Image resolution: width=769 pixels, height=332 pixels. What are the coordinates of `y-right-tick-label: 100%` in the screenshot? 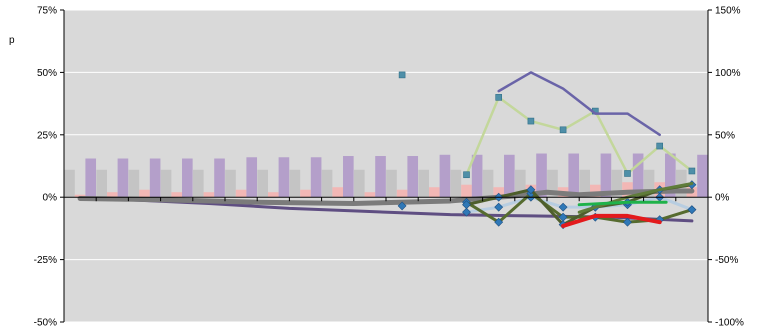 It's located at (728, 73).